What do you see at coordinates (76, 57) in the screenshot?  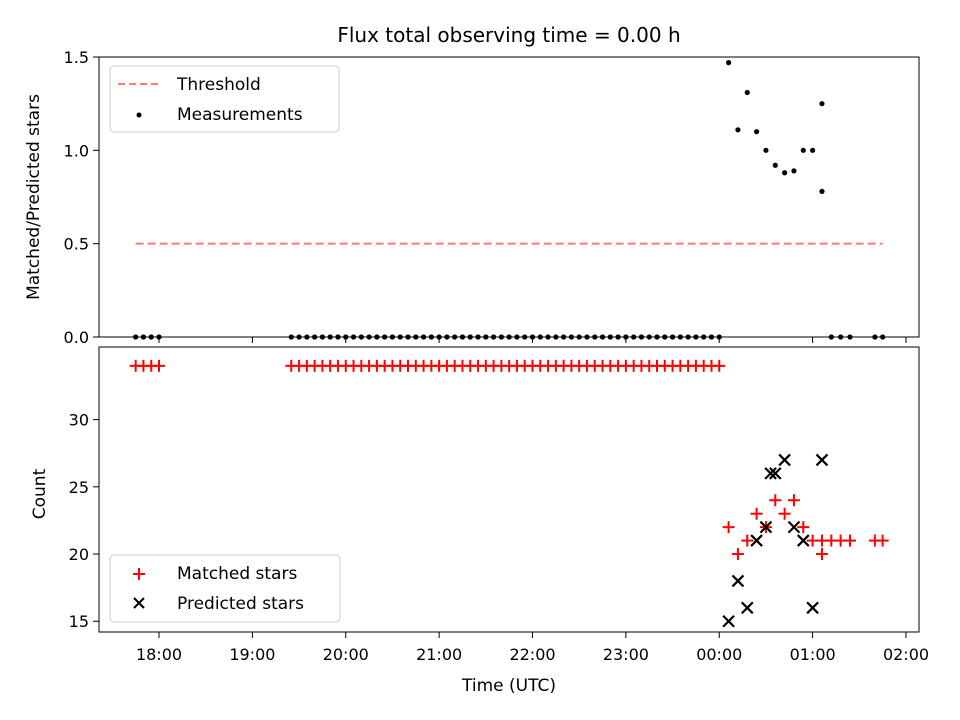 I see `top-y-tick-label: 1.5` at bounding box center [76, 57].